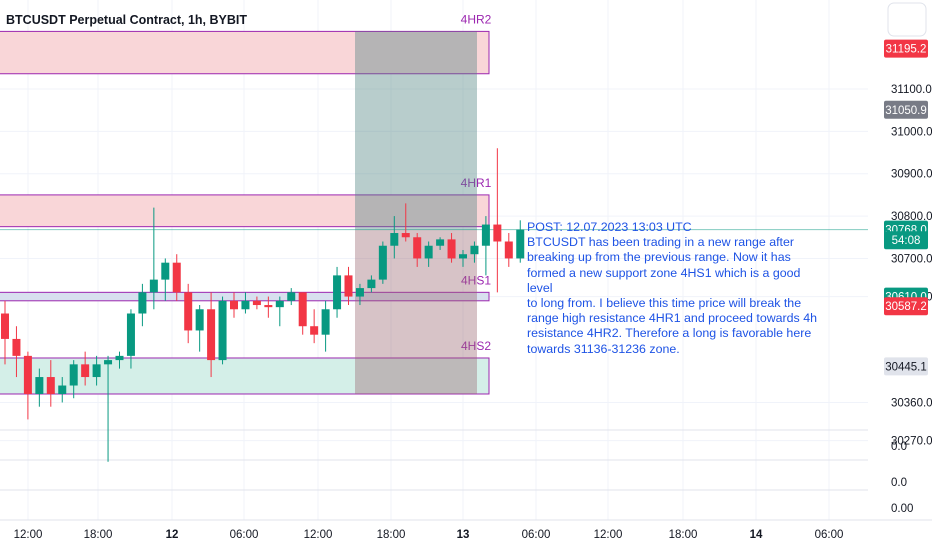  I want to click on price-badge-label: 54:08, so click(906, 241).